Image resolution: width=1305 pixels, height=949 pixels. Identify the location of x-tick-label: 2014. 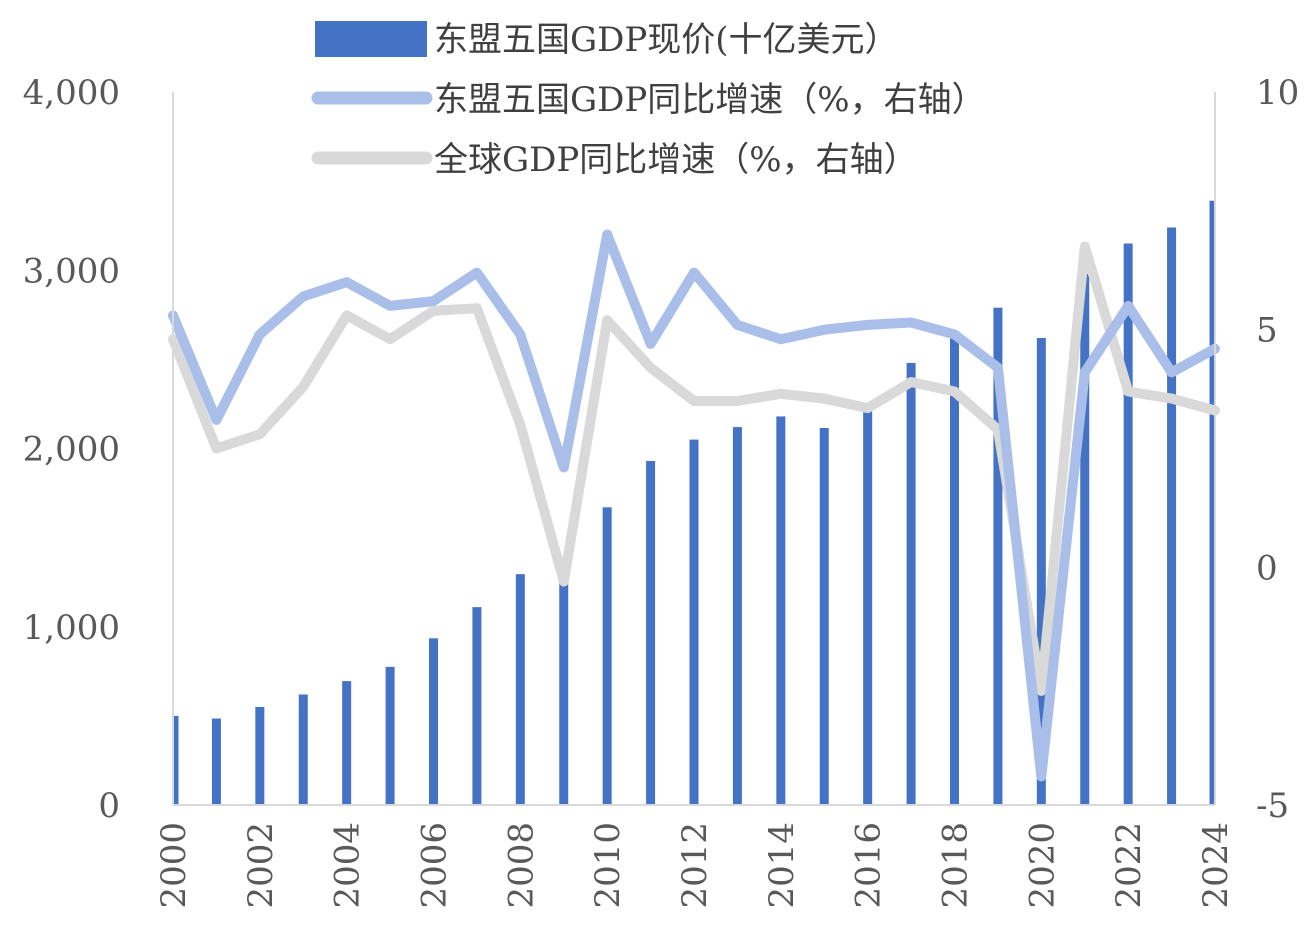
(782, 865).